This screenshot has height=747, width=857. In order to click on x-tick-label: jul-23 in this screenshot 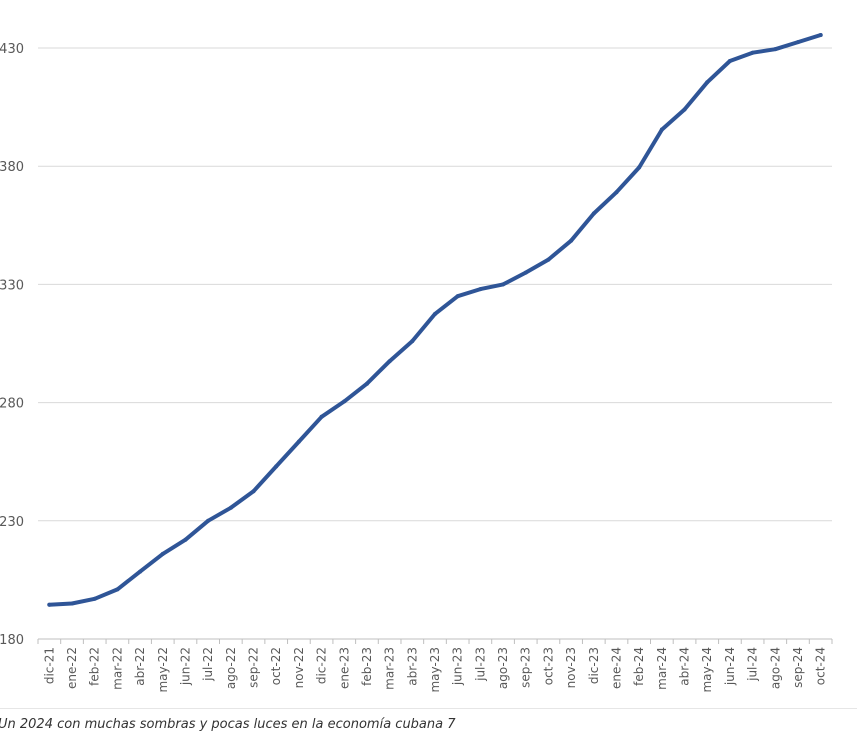, I will do `click(480, 664)`.